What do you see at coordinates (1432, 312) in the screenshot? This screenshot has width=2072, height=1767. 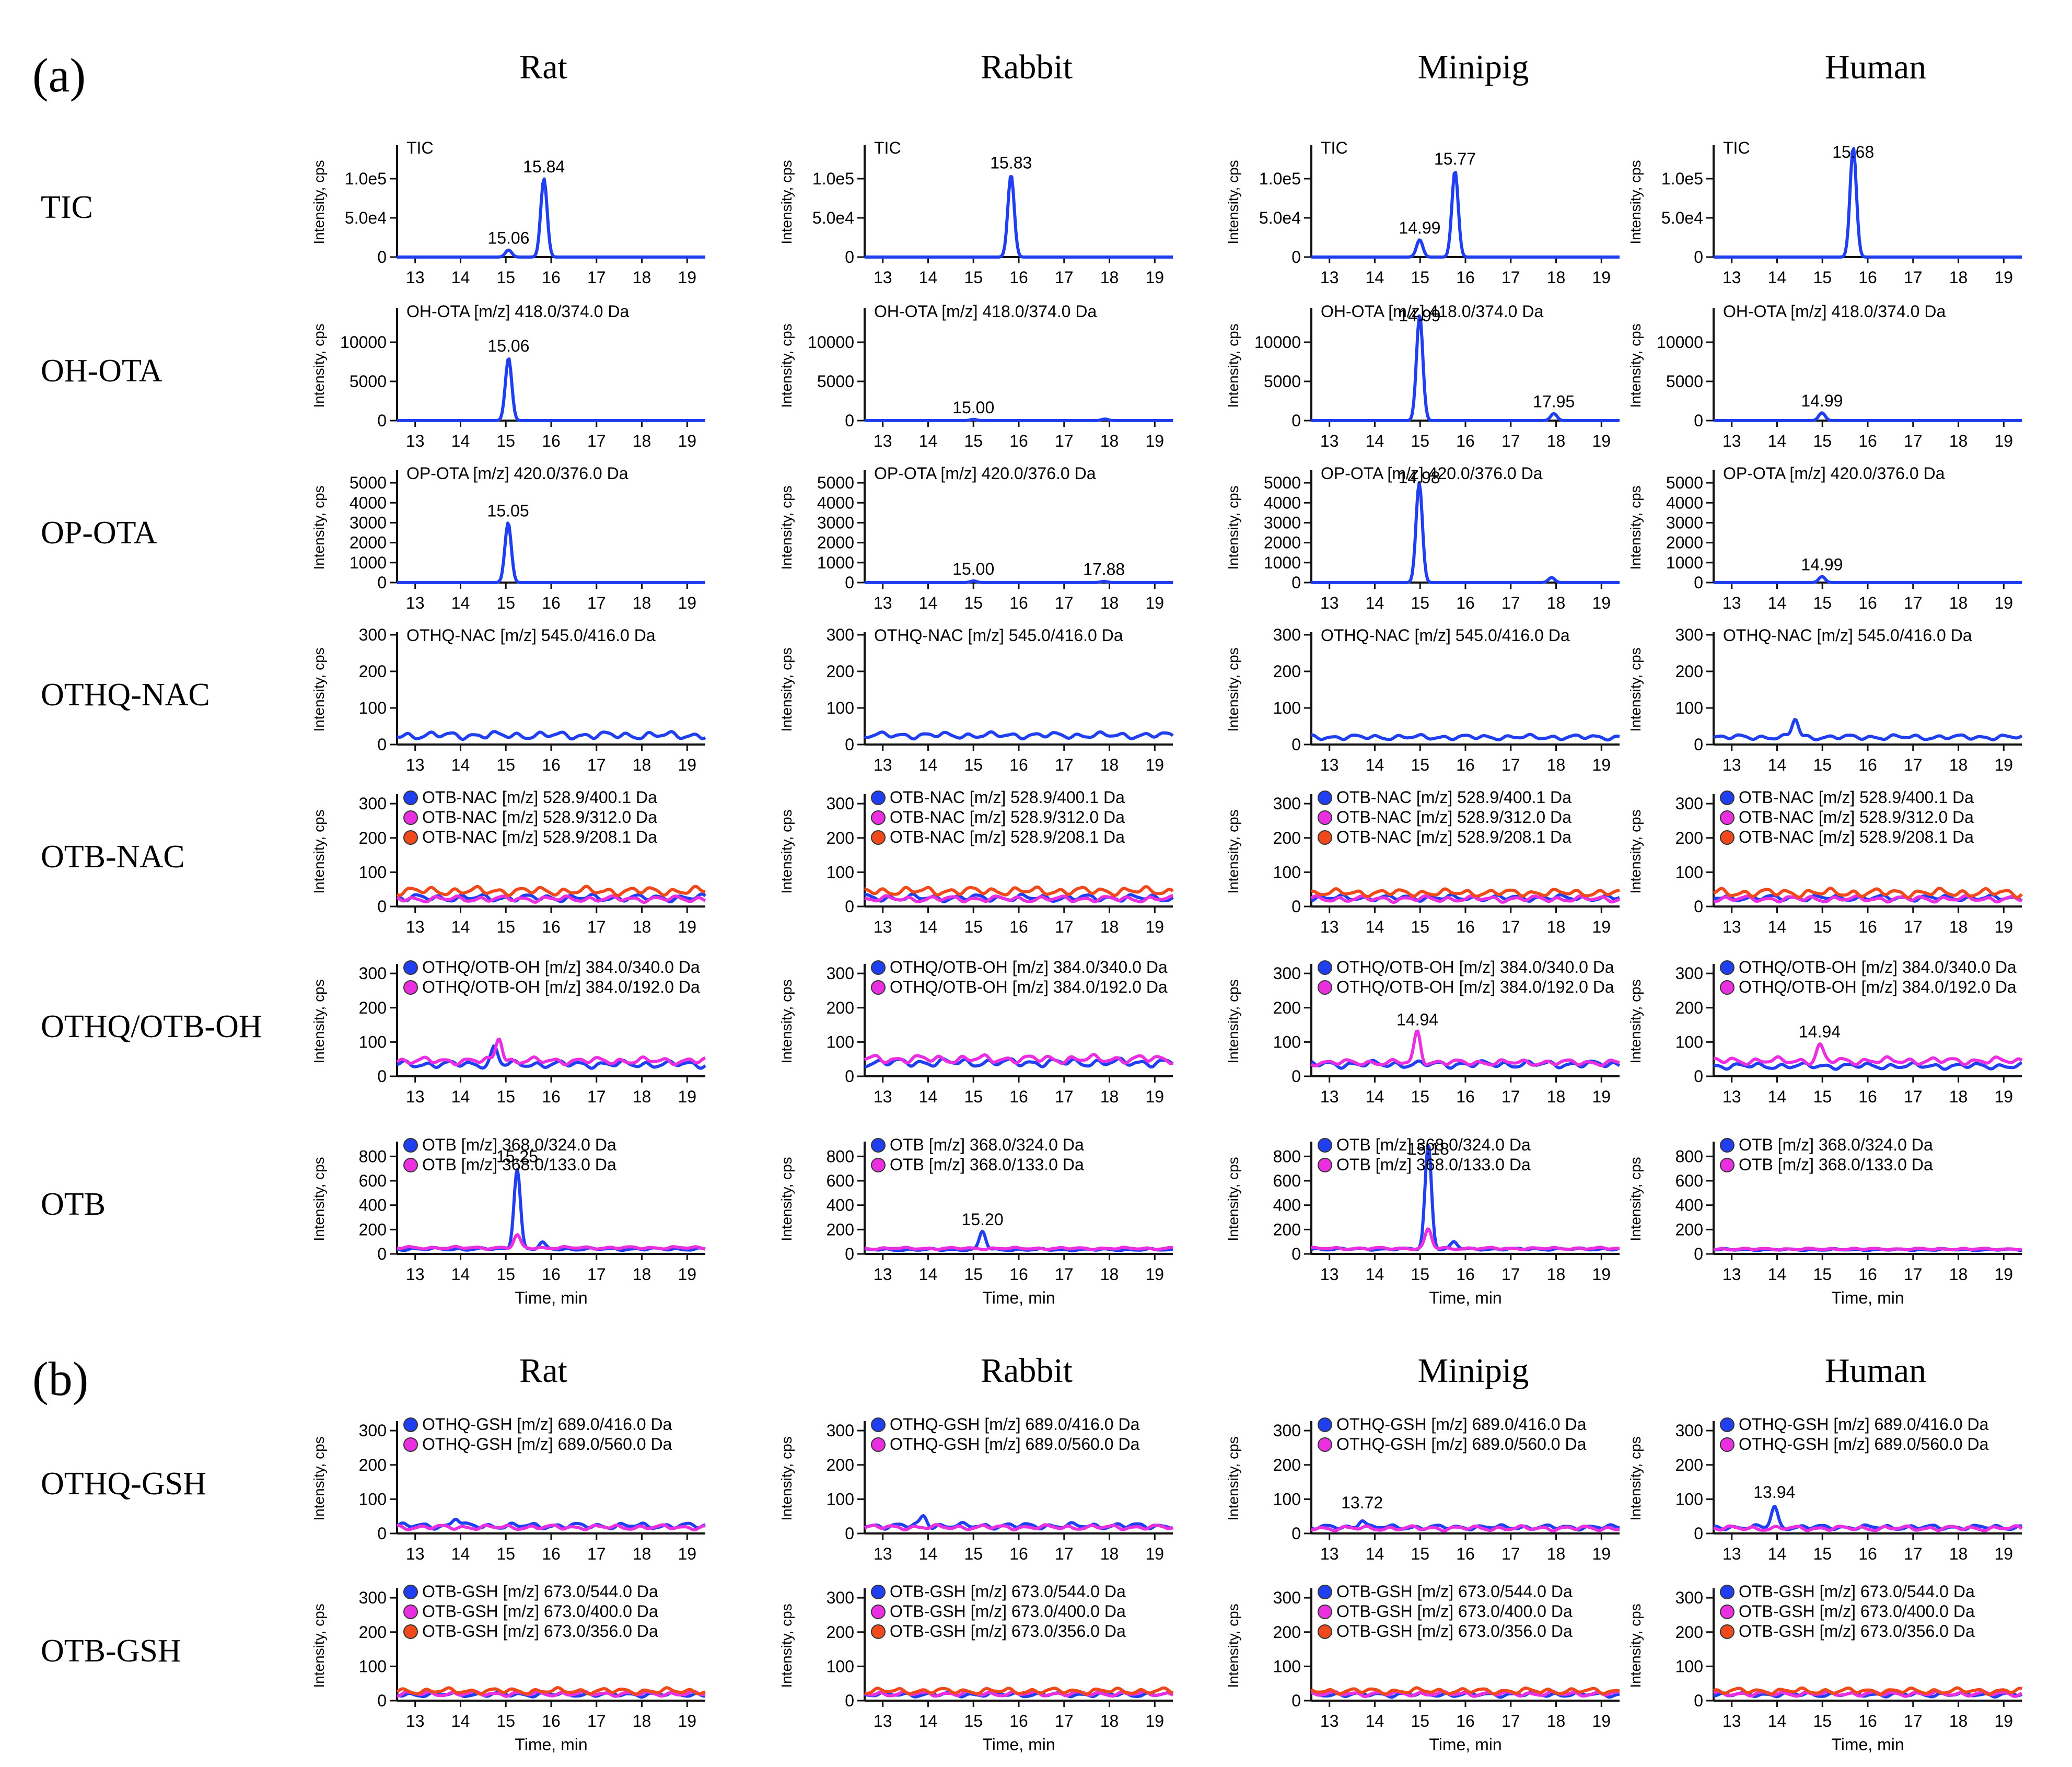 I see `legend-entry: OH-OTA [m/z] 418.0/374.0 Da` at bounding box center [1432, 312].